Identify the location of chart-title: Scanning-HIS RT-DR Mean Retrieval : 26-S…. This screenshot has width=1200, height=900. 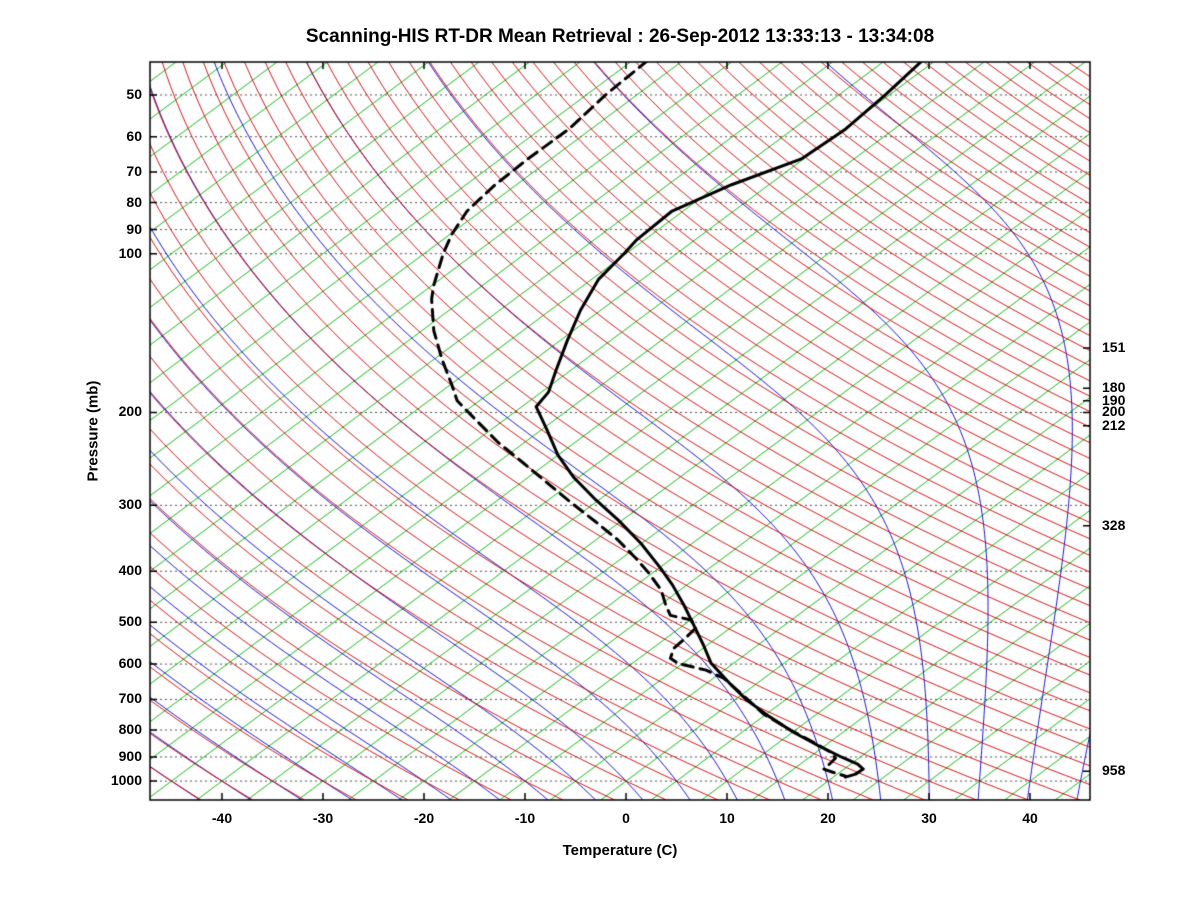
(620, 36).